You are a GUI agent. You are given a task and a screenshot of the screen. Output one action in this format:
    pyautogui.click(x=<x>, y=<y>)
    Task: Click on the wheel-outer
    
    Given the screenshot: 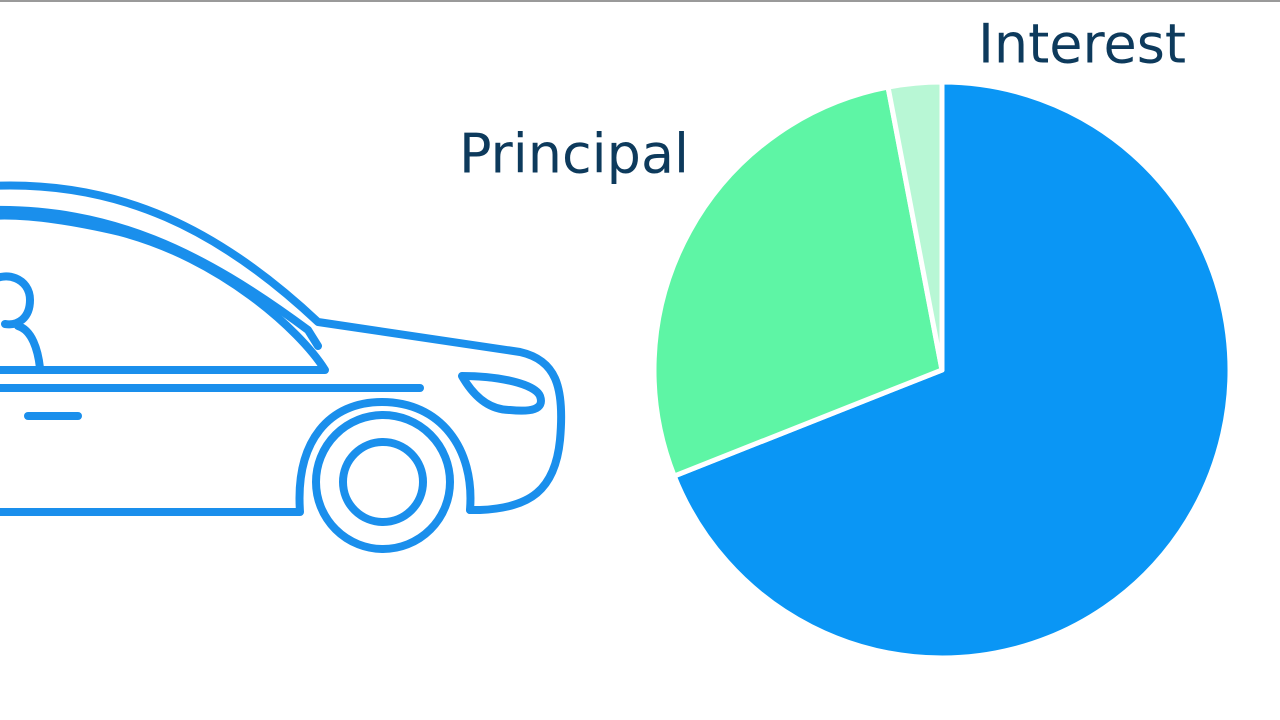 What is the action you would take?
    pyautogui.click(x=383, y=482)
    